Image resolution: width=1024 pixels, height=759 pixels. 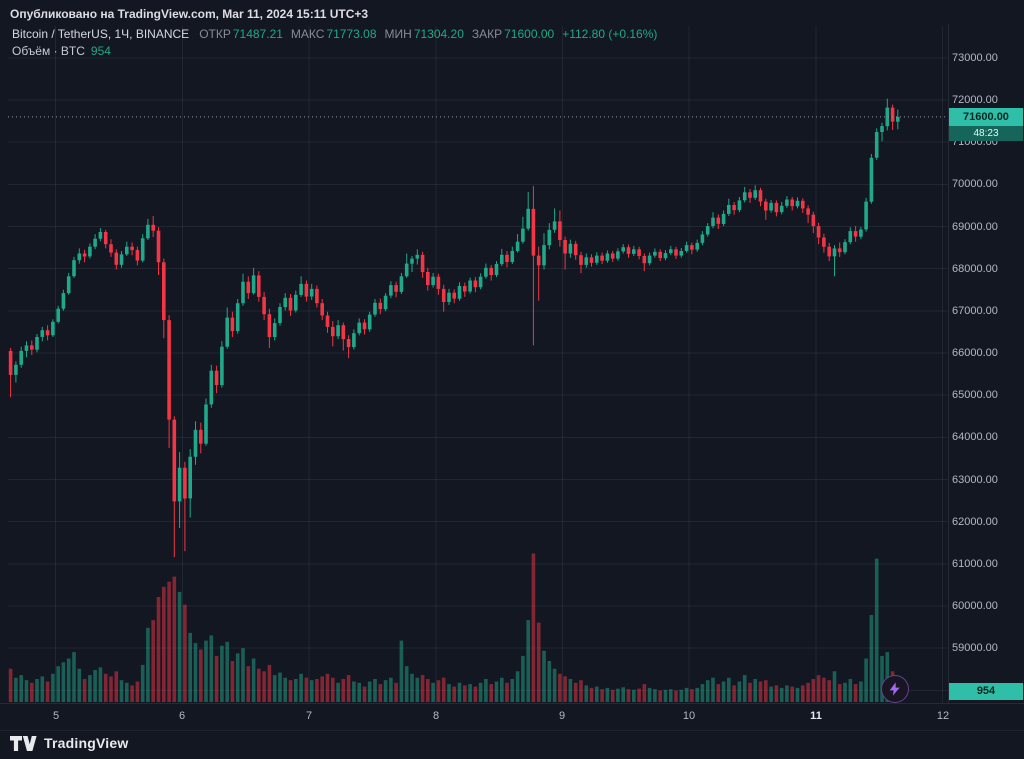 I want to click on symbol-title: Bitcoin / TetherUS, 1Ч, BINANCE, so click(x=101, y=34).